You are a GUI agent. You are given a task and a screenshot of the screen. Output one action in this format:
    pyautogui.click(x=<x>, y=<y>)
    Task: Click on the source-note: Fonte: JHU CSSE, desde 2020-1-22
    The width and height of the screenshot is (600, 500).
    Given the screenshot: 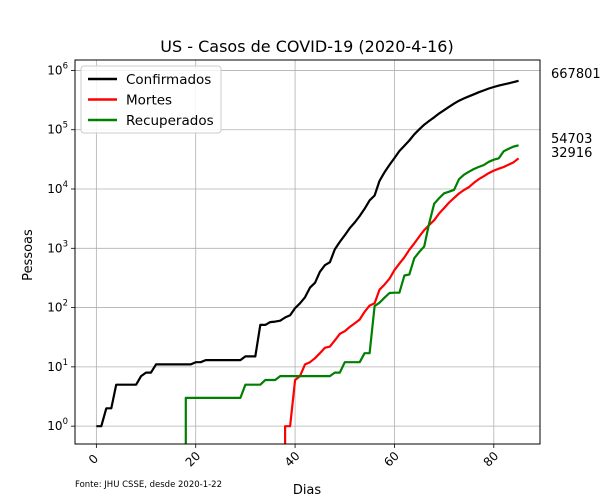 What is the action you would take?
    pyautogui.click(x=148, y=485)
    